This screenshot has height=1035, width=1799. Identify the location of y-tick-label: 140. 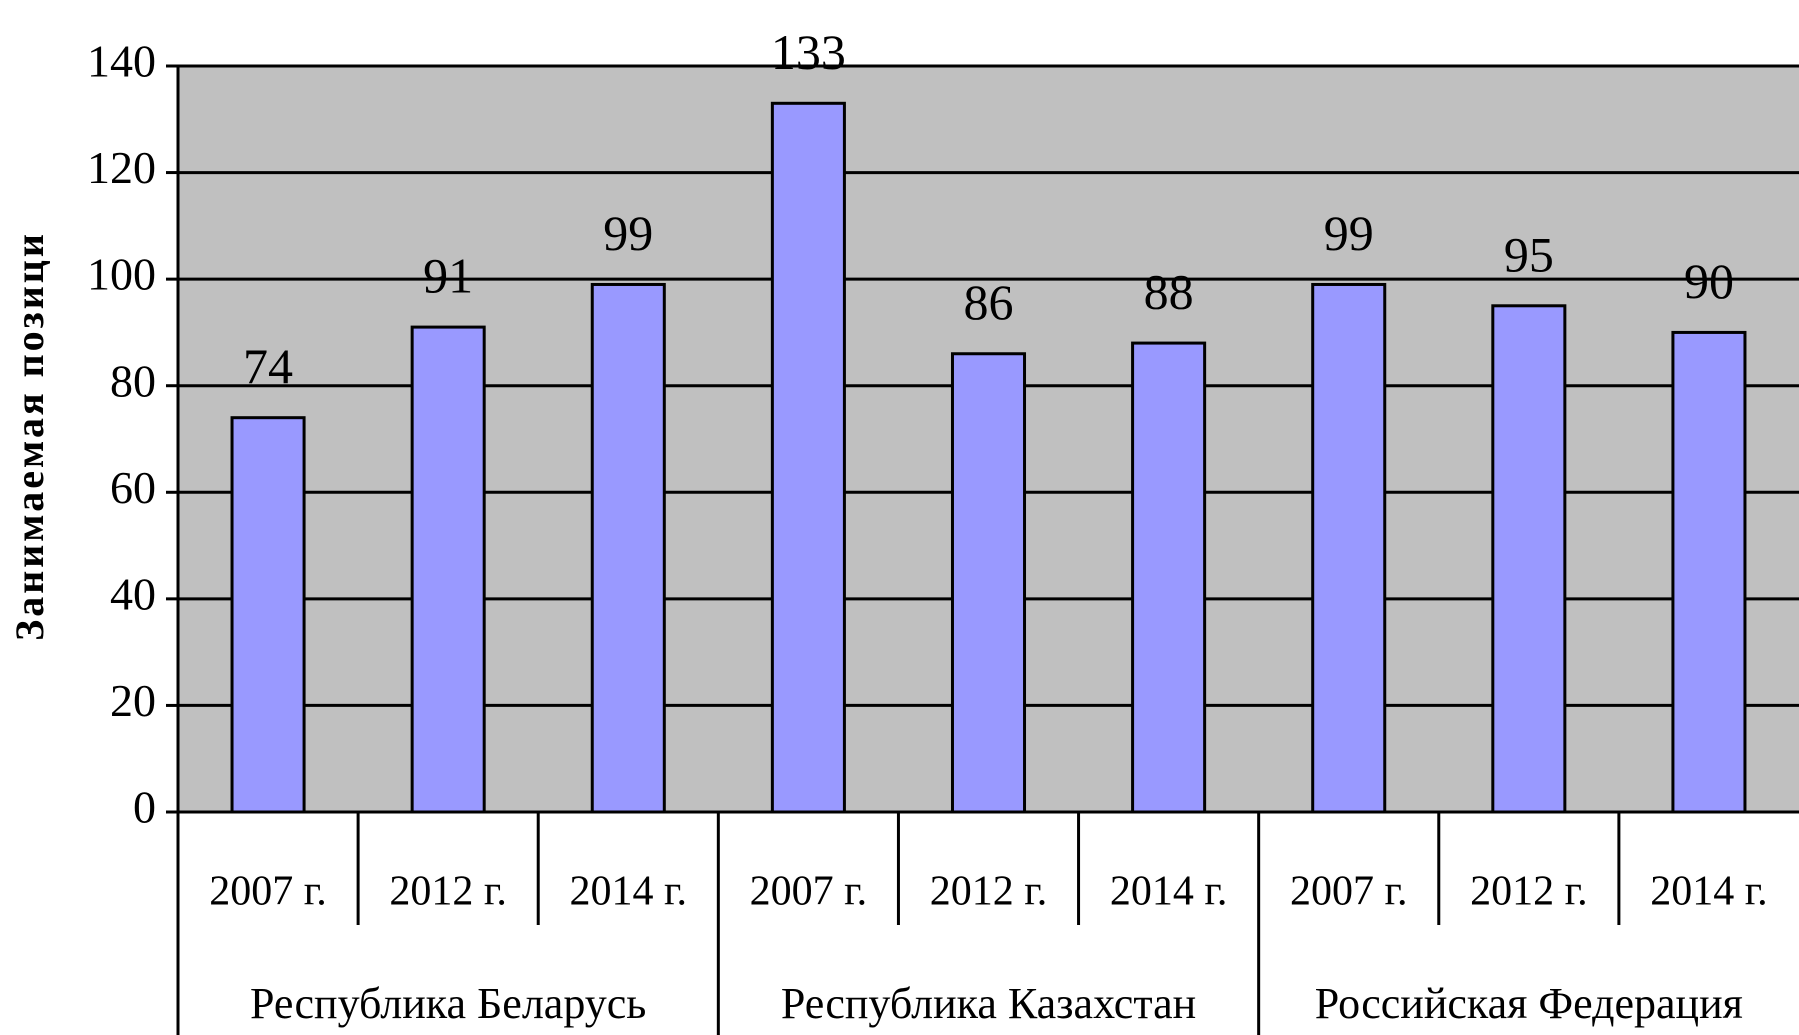
(121, 61).